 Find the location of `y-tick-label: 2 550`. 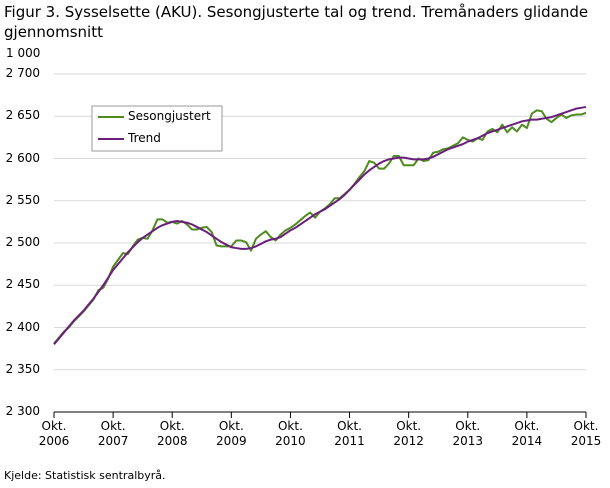

y-tick-label: 2 550 is located at coordinates (22, 199).